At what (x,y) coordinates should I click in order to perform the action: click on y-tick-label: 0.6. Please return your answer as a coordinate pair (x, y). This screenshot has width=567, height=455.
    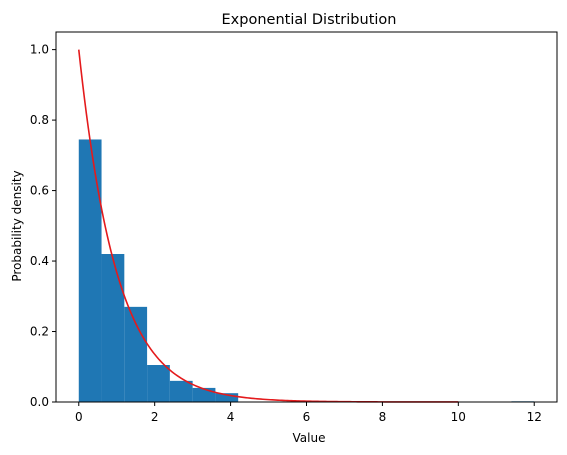
    Looking at the image, I should click on (39, 191).